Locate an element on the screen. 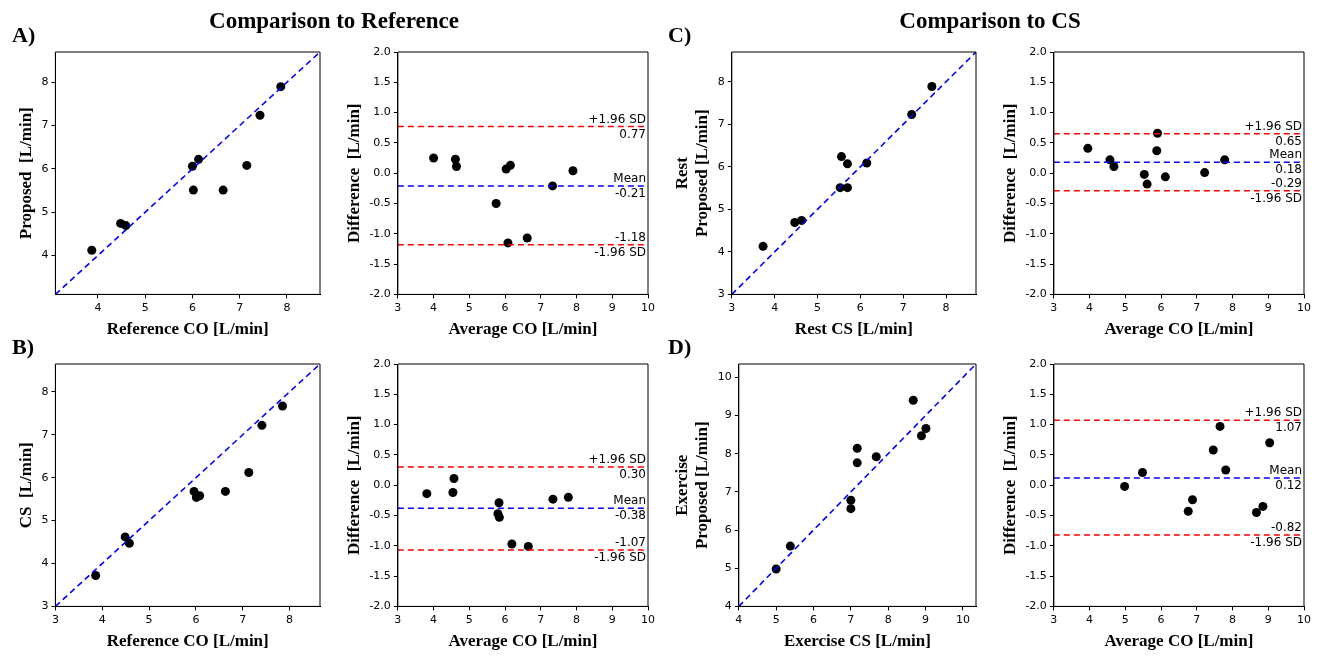 This screenshot has height=661, width=1324. ref-line-label: Mean is located at coordinates (1285, 470).